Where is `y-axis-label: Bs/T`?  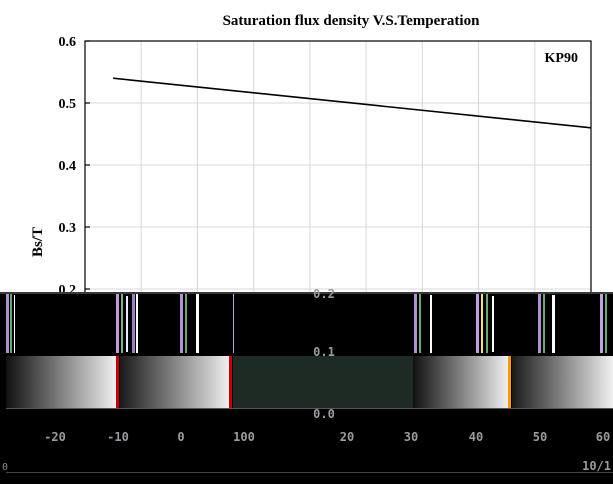
y-axis-label: Bs/T is located at coordinates (38, 242).